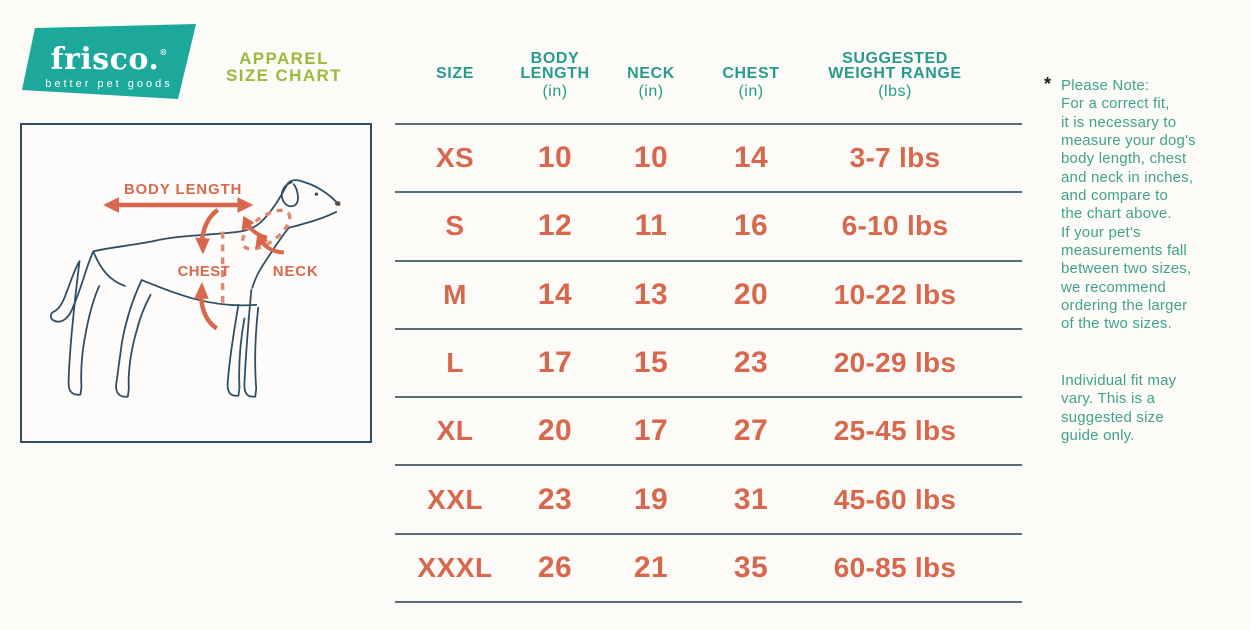  I want to click on size-value: XXXL, so click(455, 567).